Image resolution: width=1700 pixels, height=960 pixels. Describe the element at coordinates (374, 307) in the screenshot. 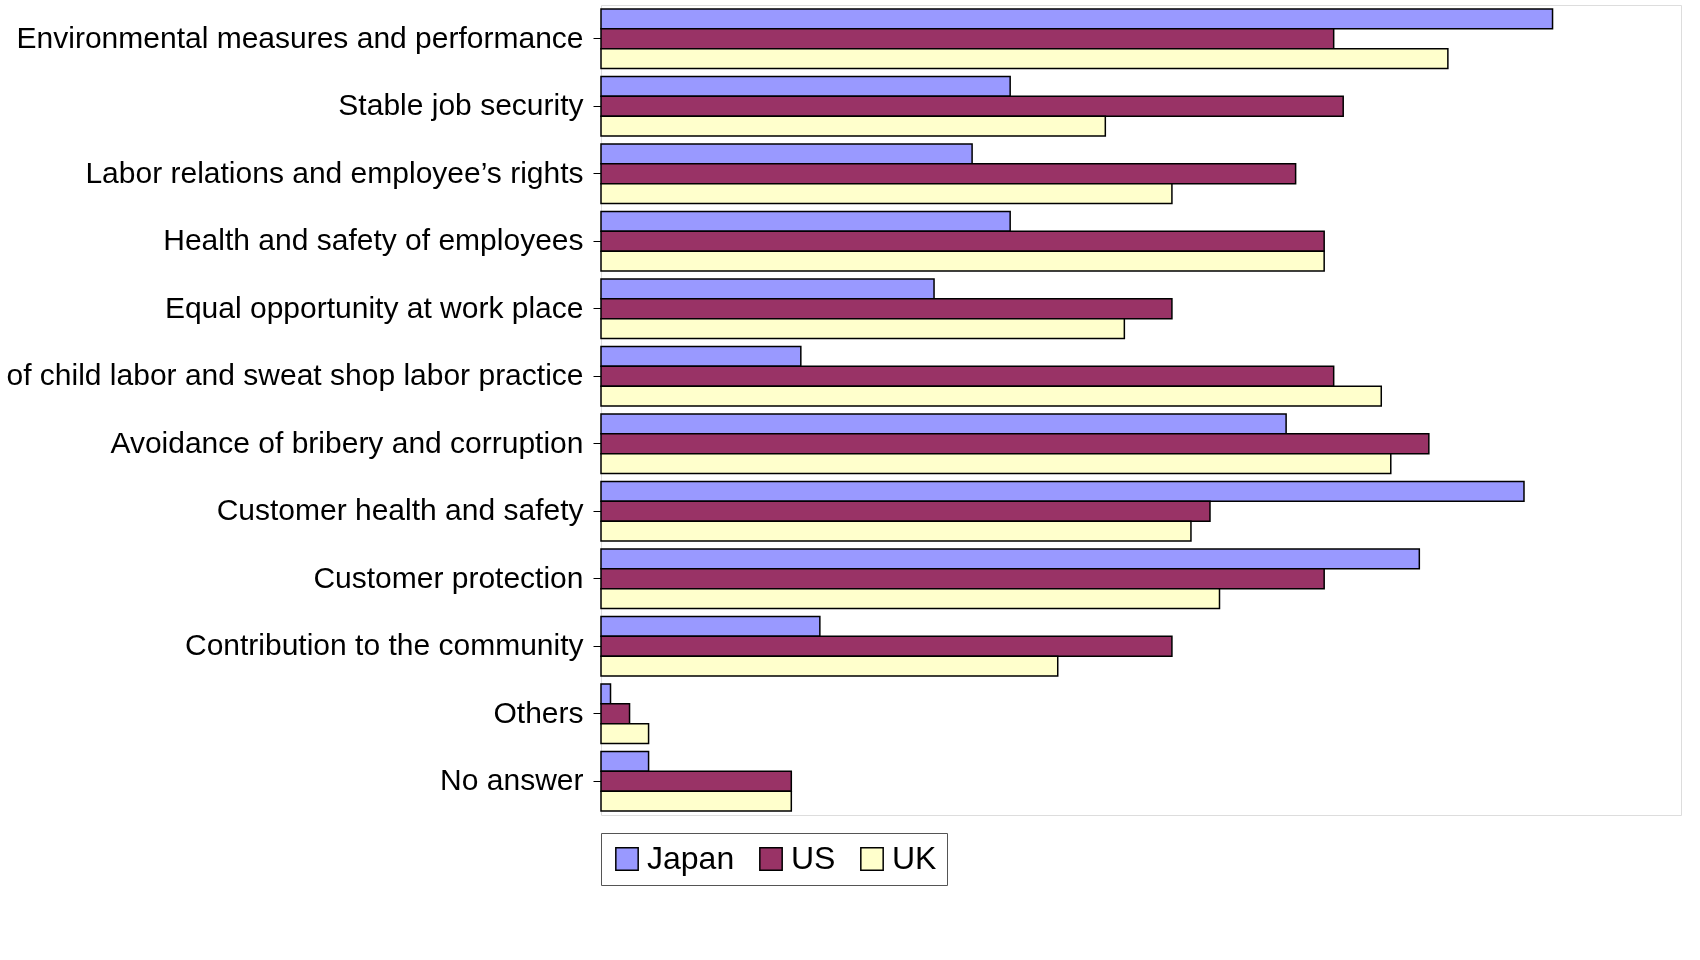

I see `y-tick-label: Equal opportunity at work place` at that location.